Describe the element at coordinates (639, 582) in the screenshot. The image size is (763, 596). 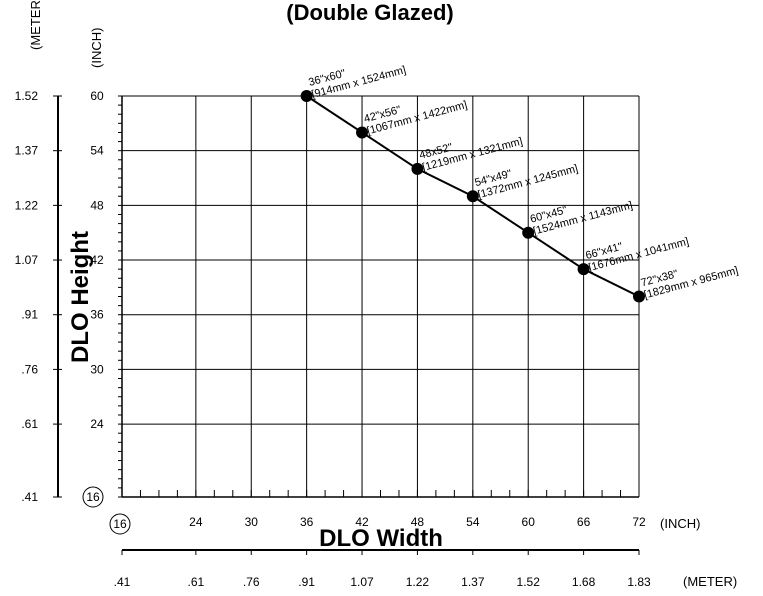
I see `x-meter-label: 1.83` at that location.